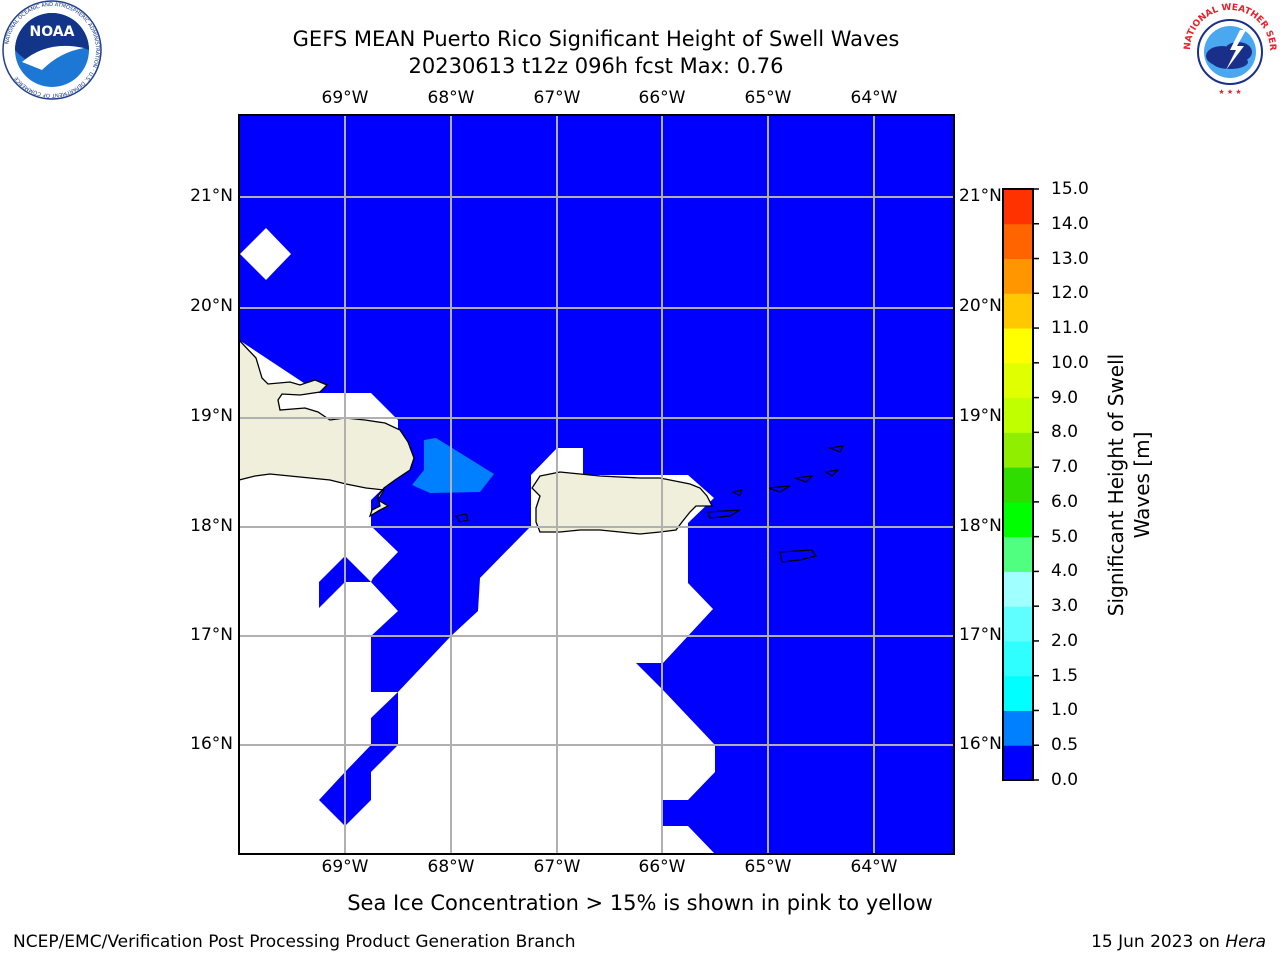  Describe the element at coordinates (1065, 606) in the screenshot. I see `colorbar-tick-label: 3.0` at that location.